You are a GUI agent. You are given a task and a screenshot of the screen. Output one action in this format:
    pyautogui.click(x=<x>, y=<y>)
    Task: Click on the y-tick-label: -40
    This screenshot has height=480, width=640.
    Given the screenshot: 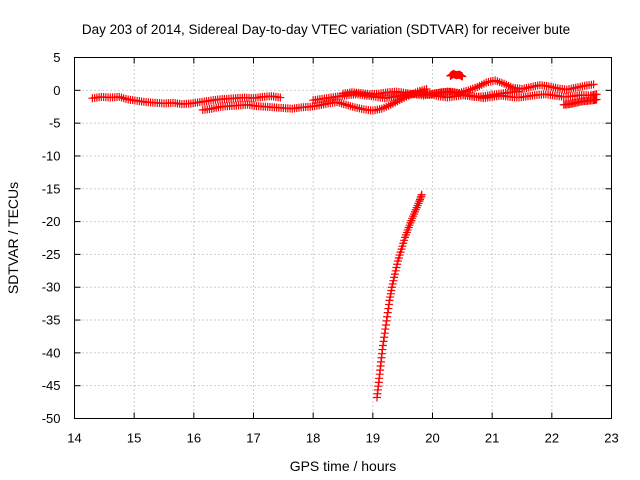 What is the action you would take?
    pyautogui.click(x=51, y=352)
    